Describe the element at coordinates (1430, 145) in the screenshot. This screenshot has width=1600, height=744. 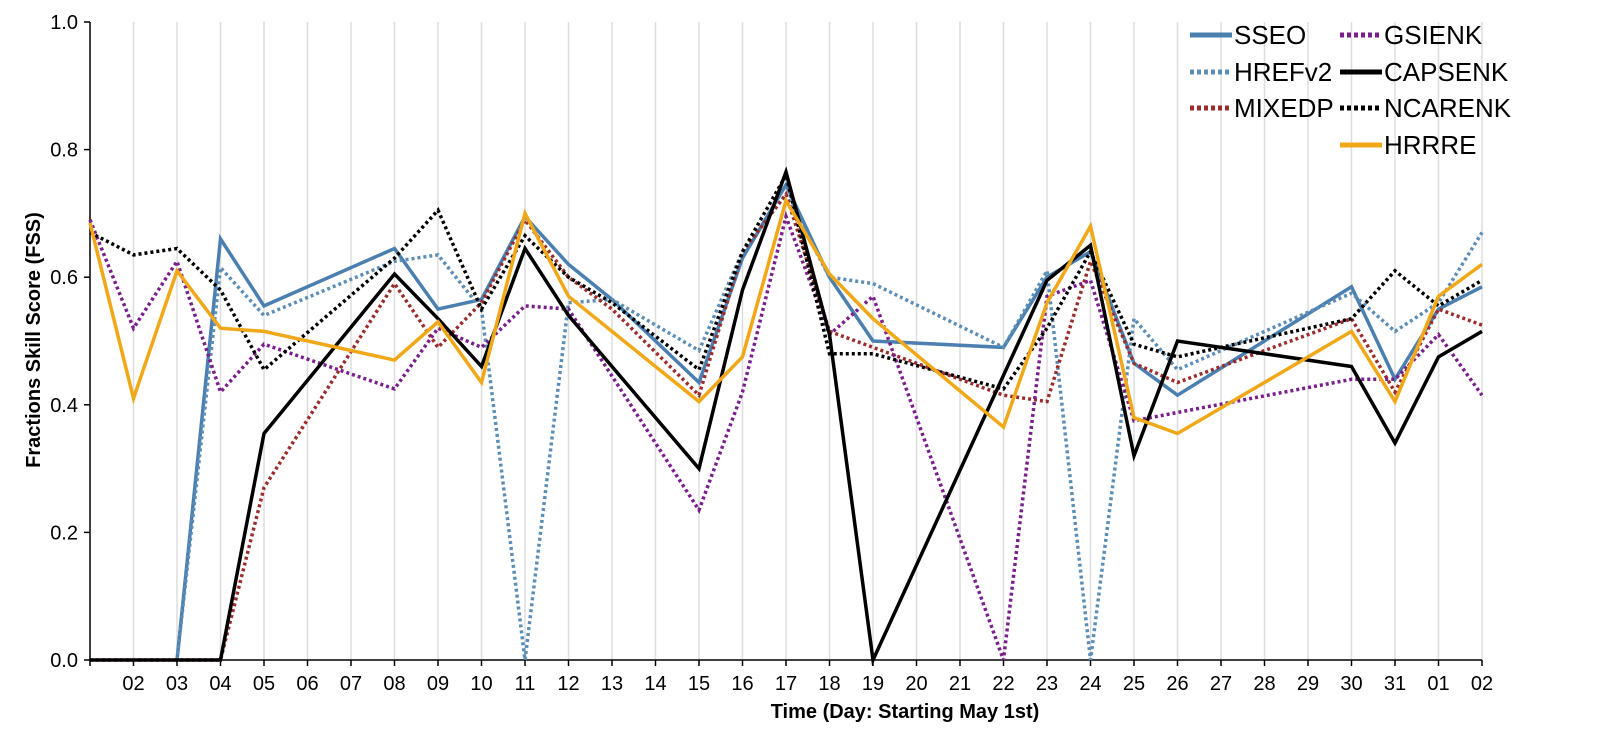
I see `legend-label-hrrre: HRRRE` at that location.